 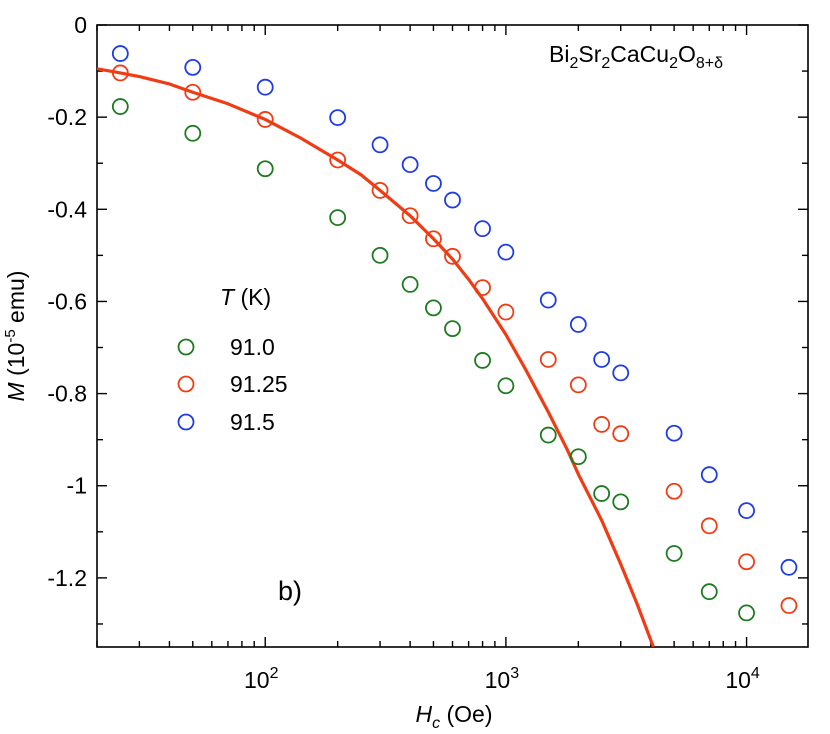 I want to click on legend-label-91-25: 91.25, so click(x=259, y=384).